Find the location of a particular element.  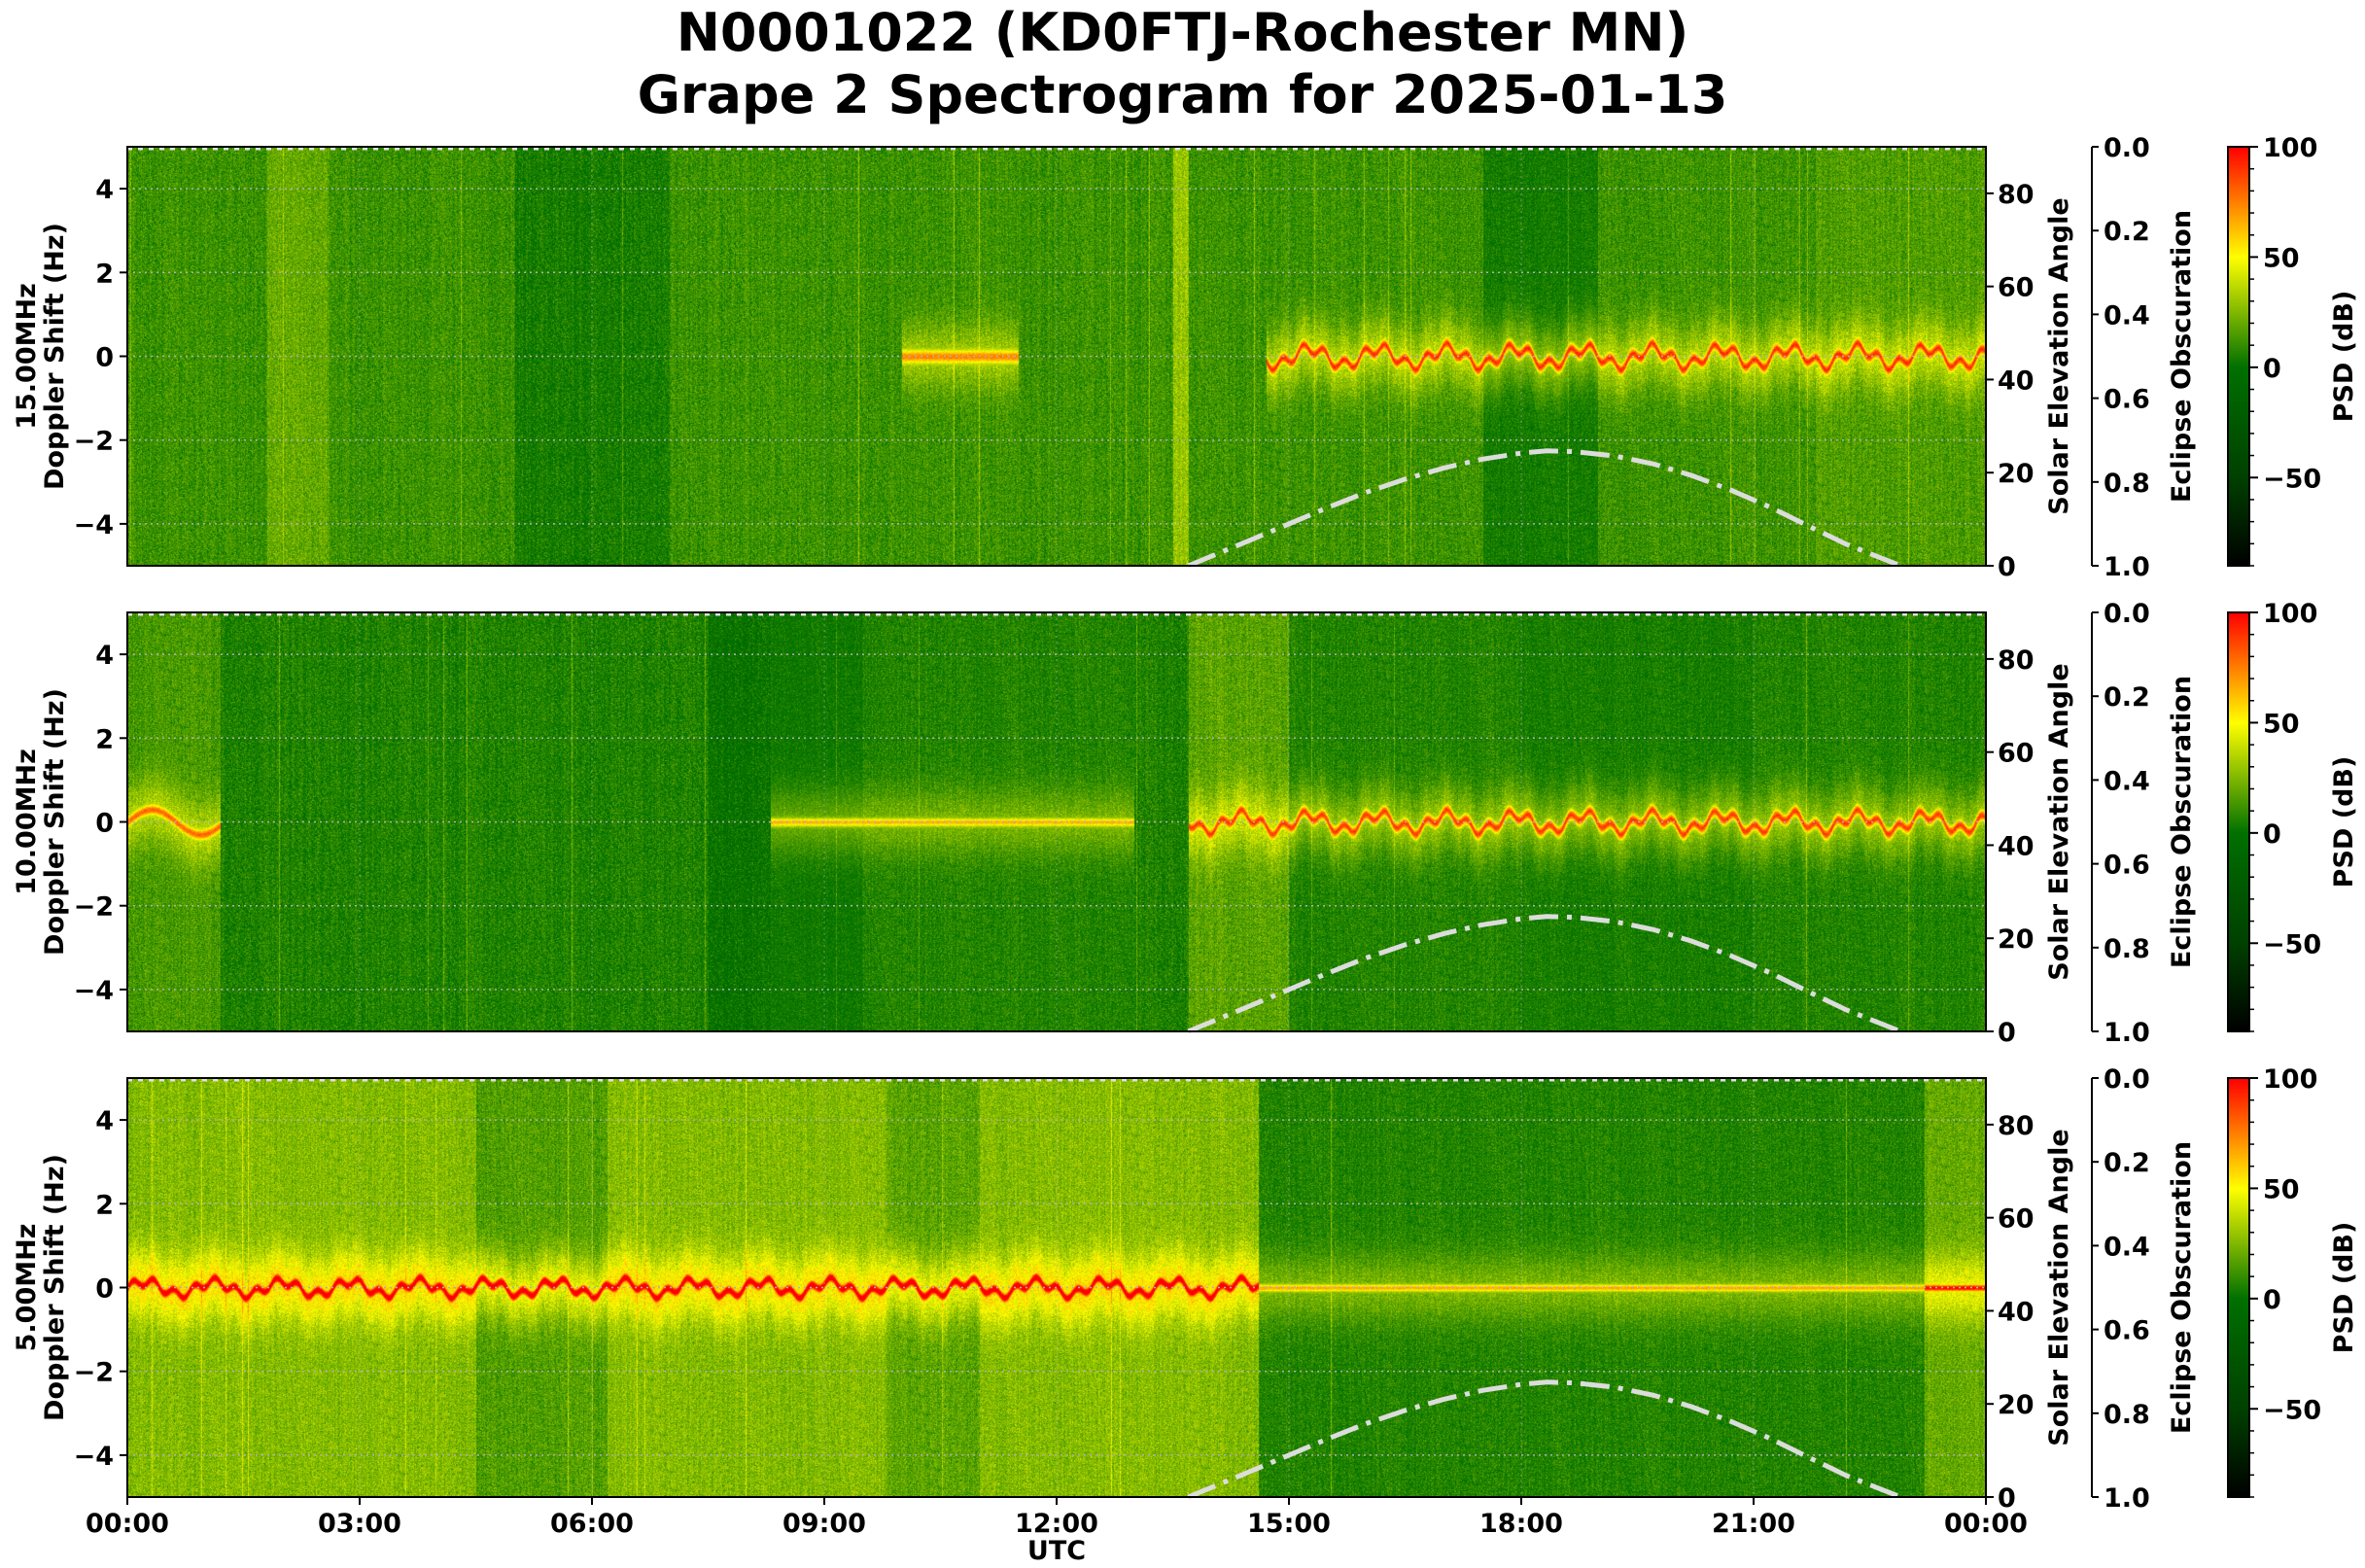

x-tick-label: 09:00 is located at coordinates (825, 1524).